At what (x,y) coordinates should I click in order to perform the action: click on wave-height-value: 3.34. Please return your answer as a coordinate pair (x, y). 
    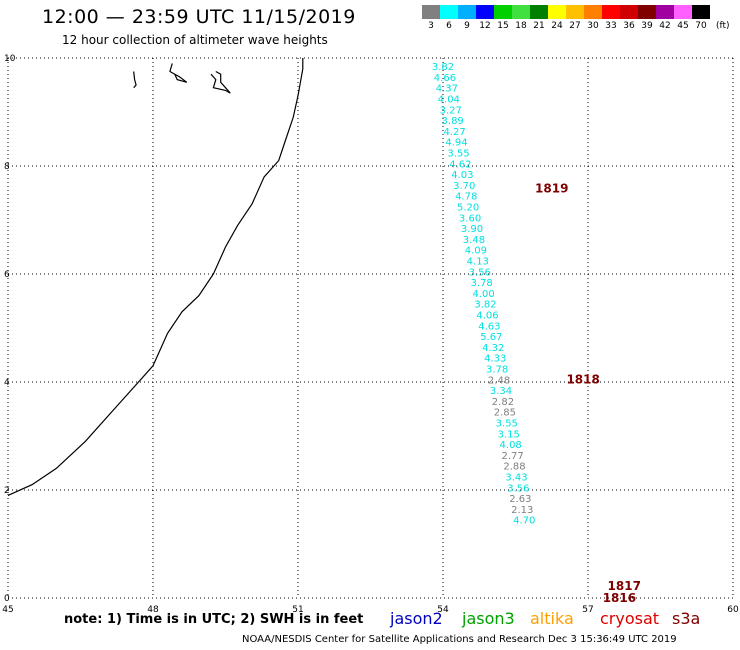
    Looking at the image, I should click on (501, 391).